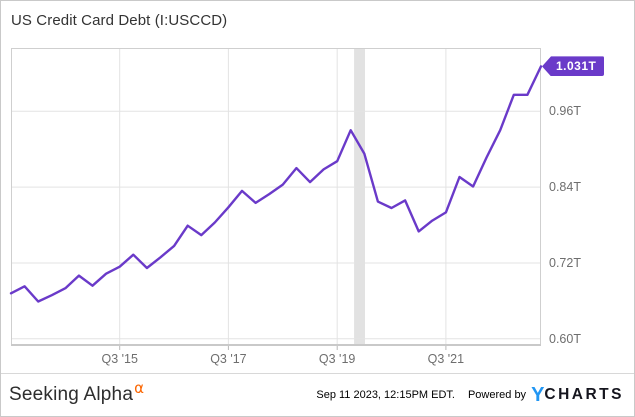 This screenshot has height=417, width=635. Describe the element at coordinates (359, 197) in the screenshot. I see `recession-band` at that location.